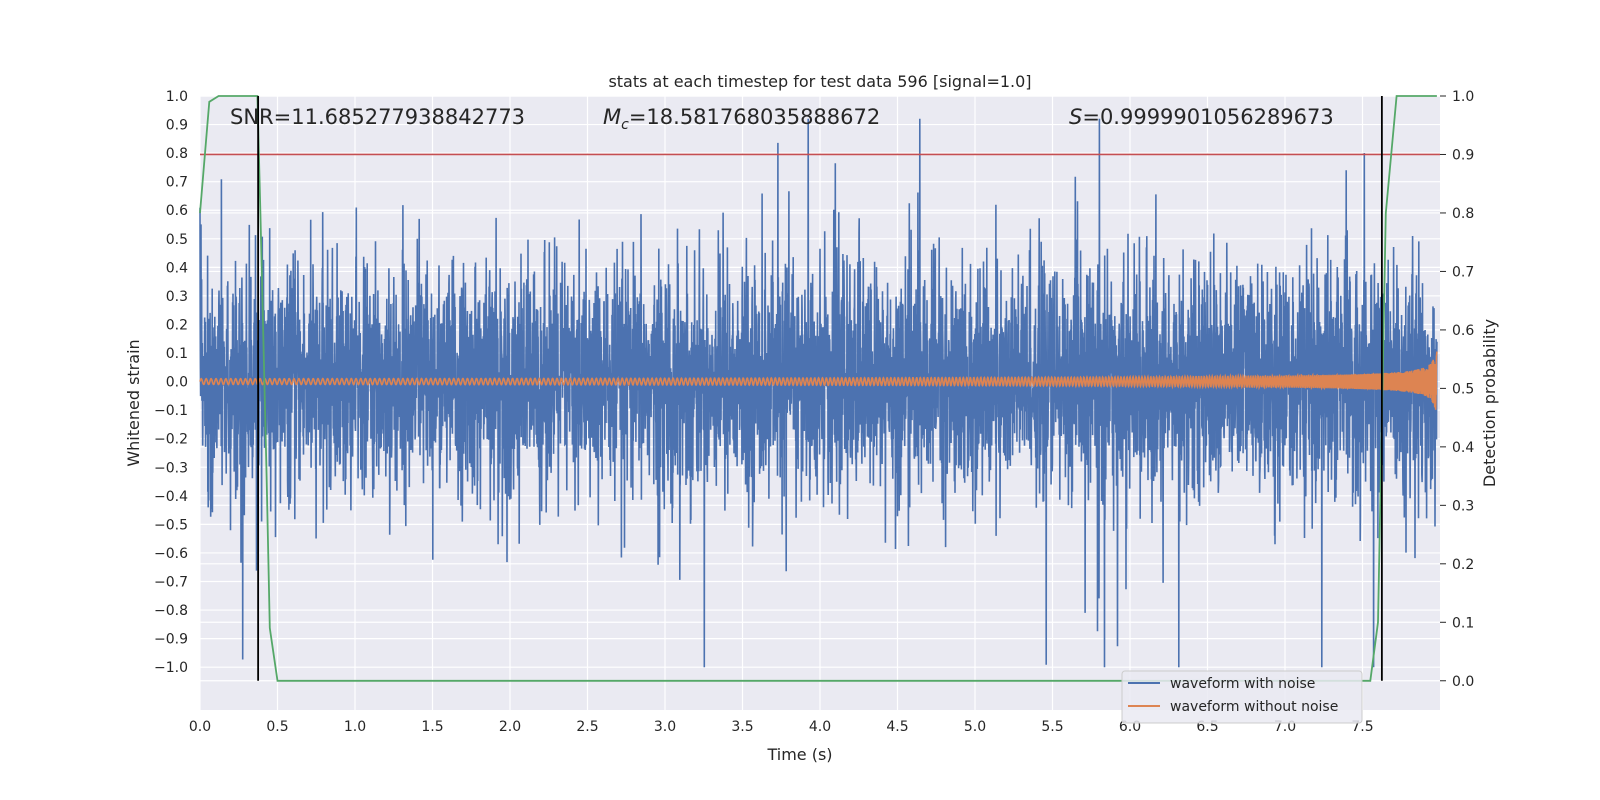 The image size is (1600, 800). I want to click on x-tick-label: 3.5, so click(742, 727).